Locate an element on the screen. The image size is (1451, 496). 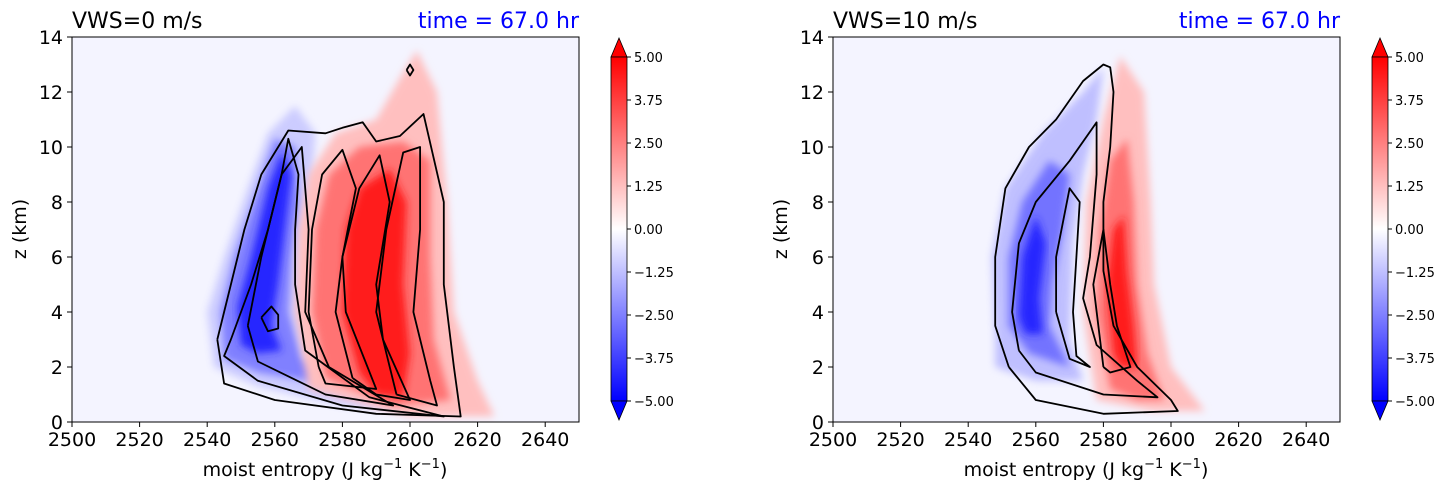
panel-title: VWS=10 m/s is located at coordinates (905, 21).